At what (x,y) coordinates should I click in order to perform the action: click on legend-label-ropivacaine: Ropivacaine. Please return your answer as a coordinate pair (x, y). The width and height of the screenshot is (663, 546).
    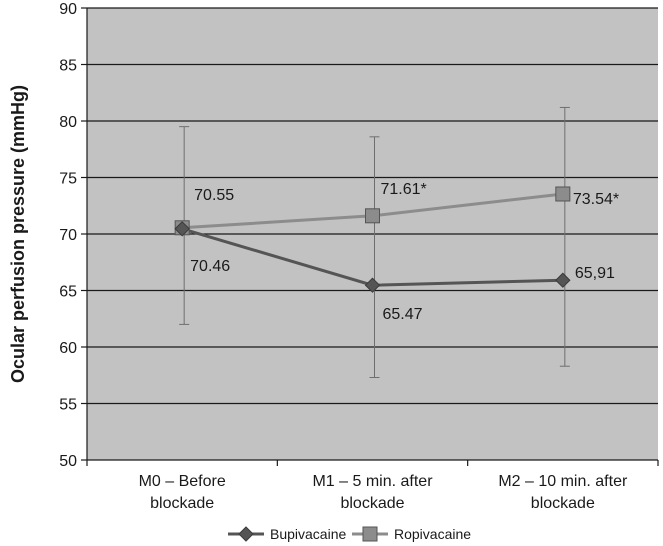
    Looking at the image, I should click on (432, 534).